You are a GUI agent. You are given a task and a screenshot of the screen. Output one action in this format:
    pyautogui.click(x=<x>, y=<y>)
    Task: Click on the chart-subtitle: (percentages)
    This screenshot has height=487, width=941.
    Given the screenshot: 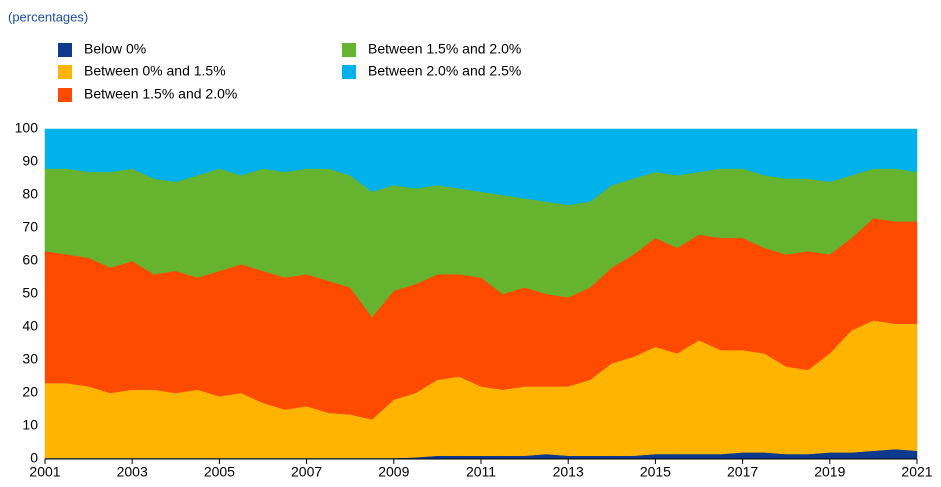 What is the action you would take?
    pyautogui.click(x=48, y=16)
    